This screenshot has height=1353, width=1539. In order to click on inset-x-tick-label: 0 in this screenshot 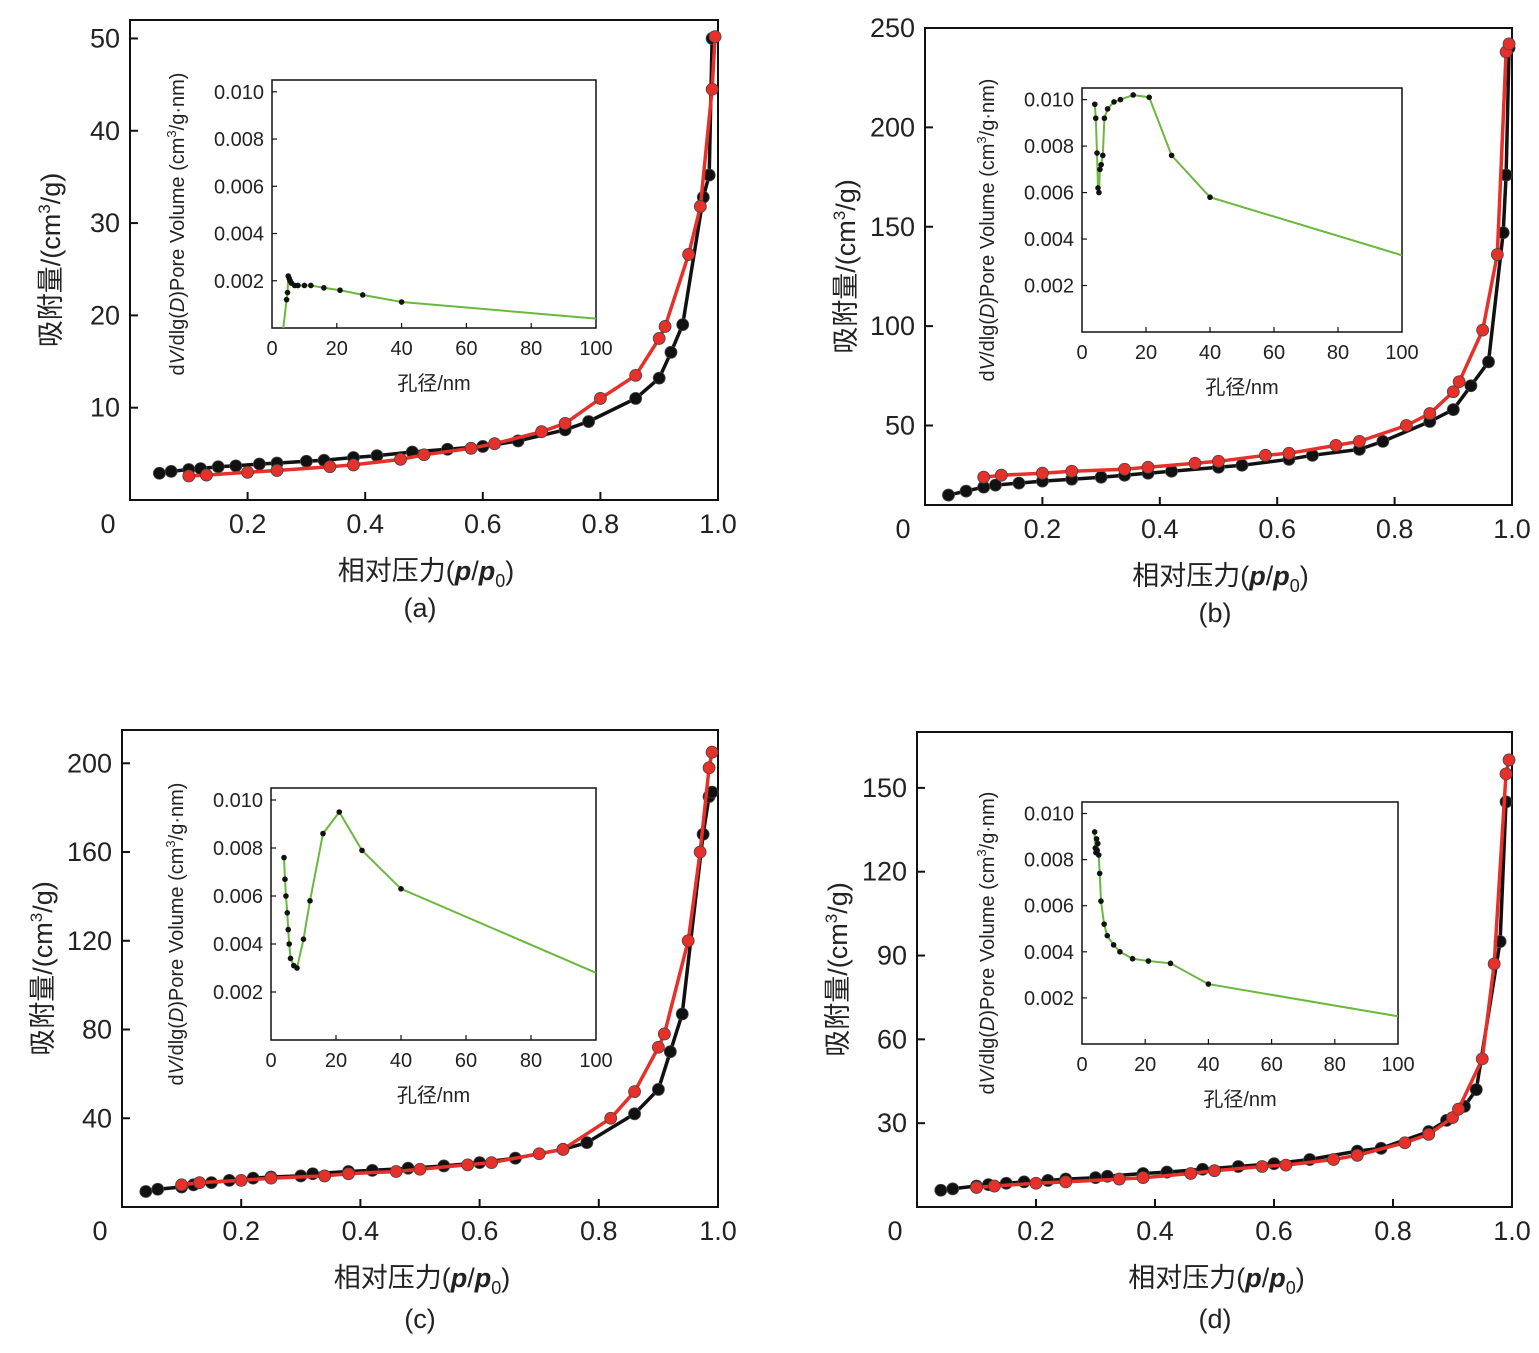, I will do `click(1081, 1065)`.